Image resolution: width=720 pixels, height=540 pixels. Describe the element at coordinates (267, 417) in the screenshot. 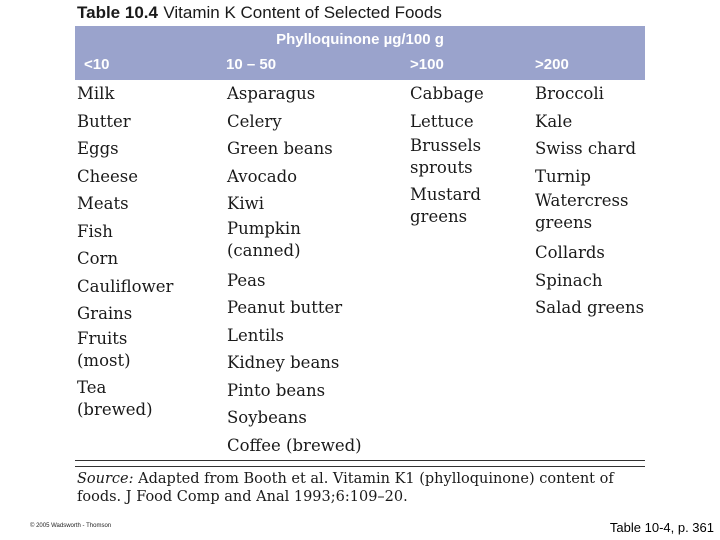

I see `table-cell: Soybeans` at that location.